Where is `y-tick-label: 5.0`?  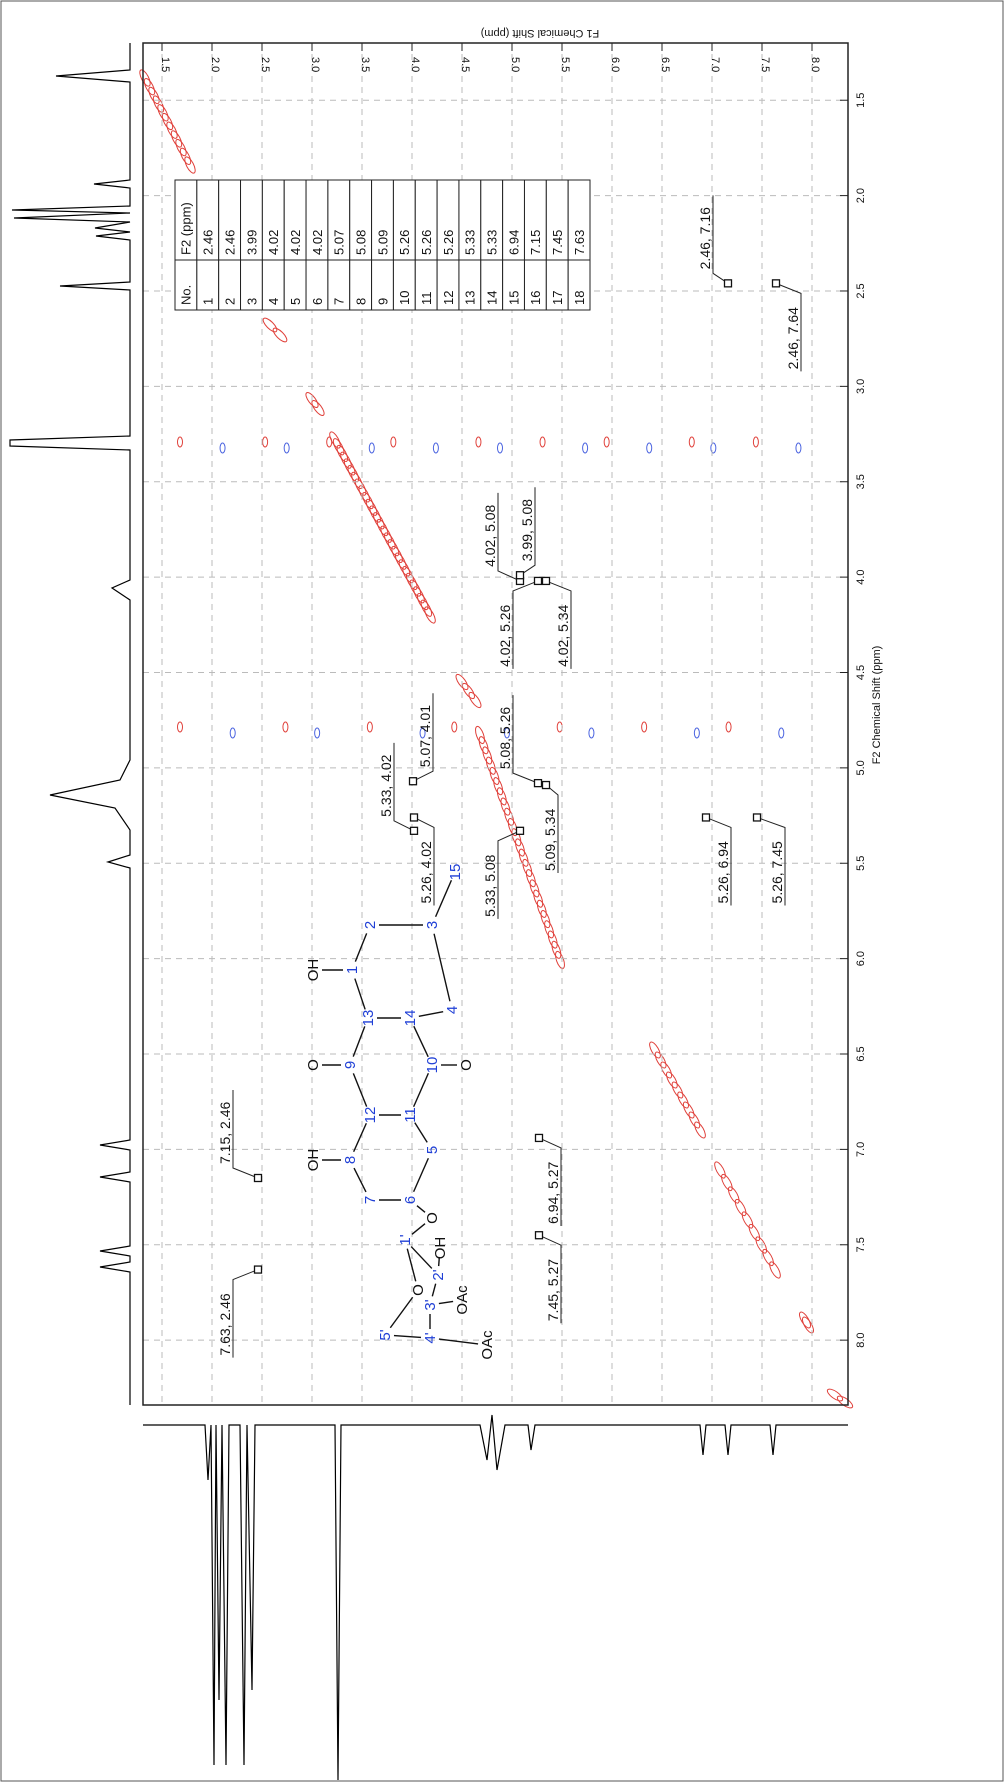
y-tick-label: 5.0 is located at coordinates (861, 767).